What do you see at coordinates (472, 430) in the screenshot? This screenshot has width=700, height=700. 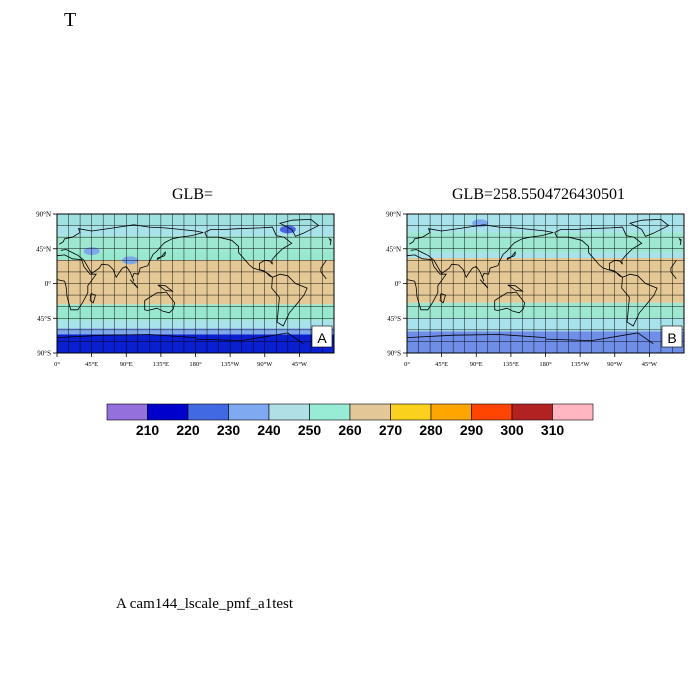 I see `colorbar-label: 290` at bounding box center [472, 430].